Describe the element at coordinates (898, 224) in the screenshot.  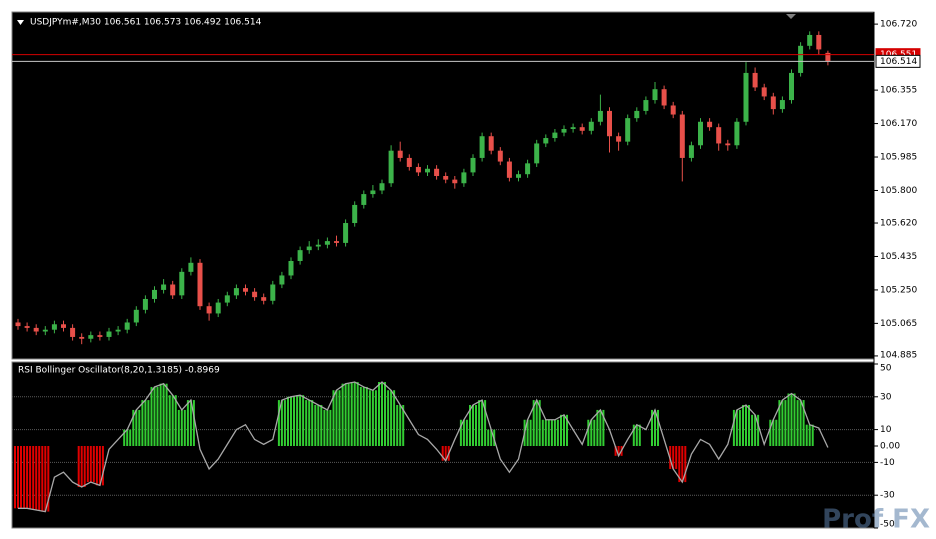
I see `y-tick-label: 105.620` at that location.